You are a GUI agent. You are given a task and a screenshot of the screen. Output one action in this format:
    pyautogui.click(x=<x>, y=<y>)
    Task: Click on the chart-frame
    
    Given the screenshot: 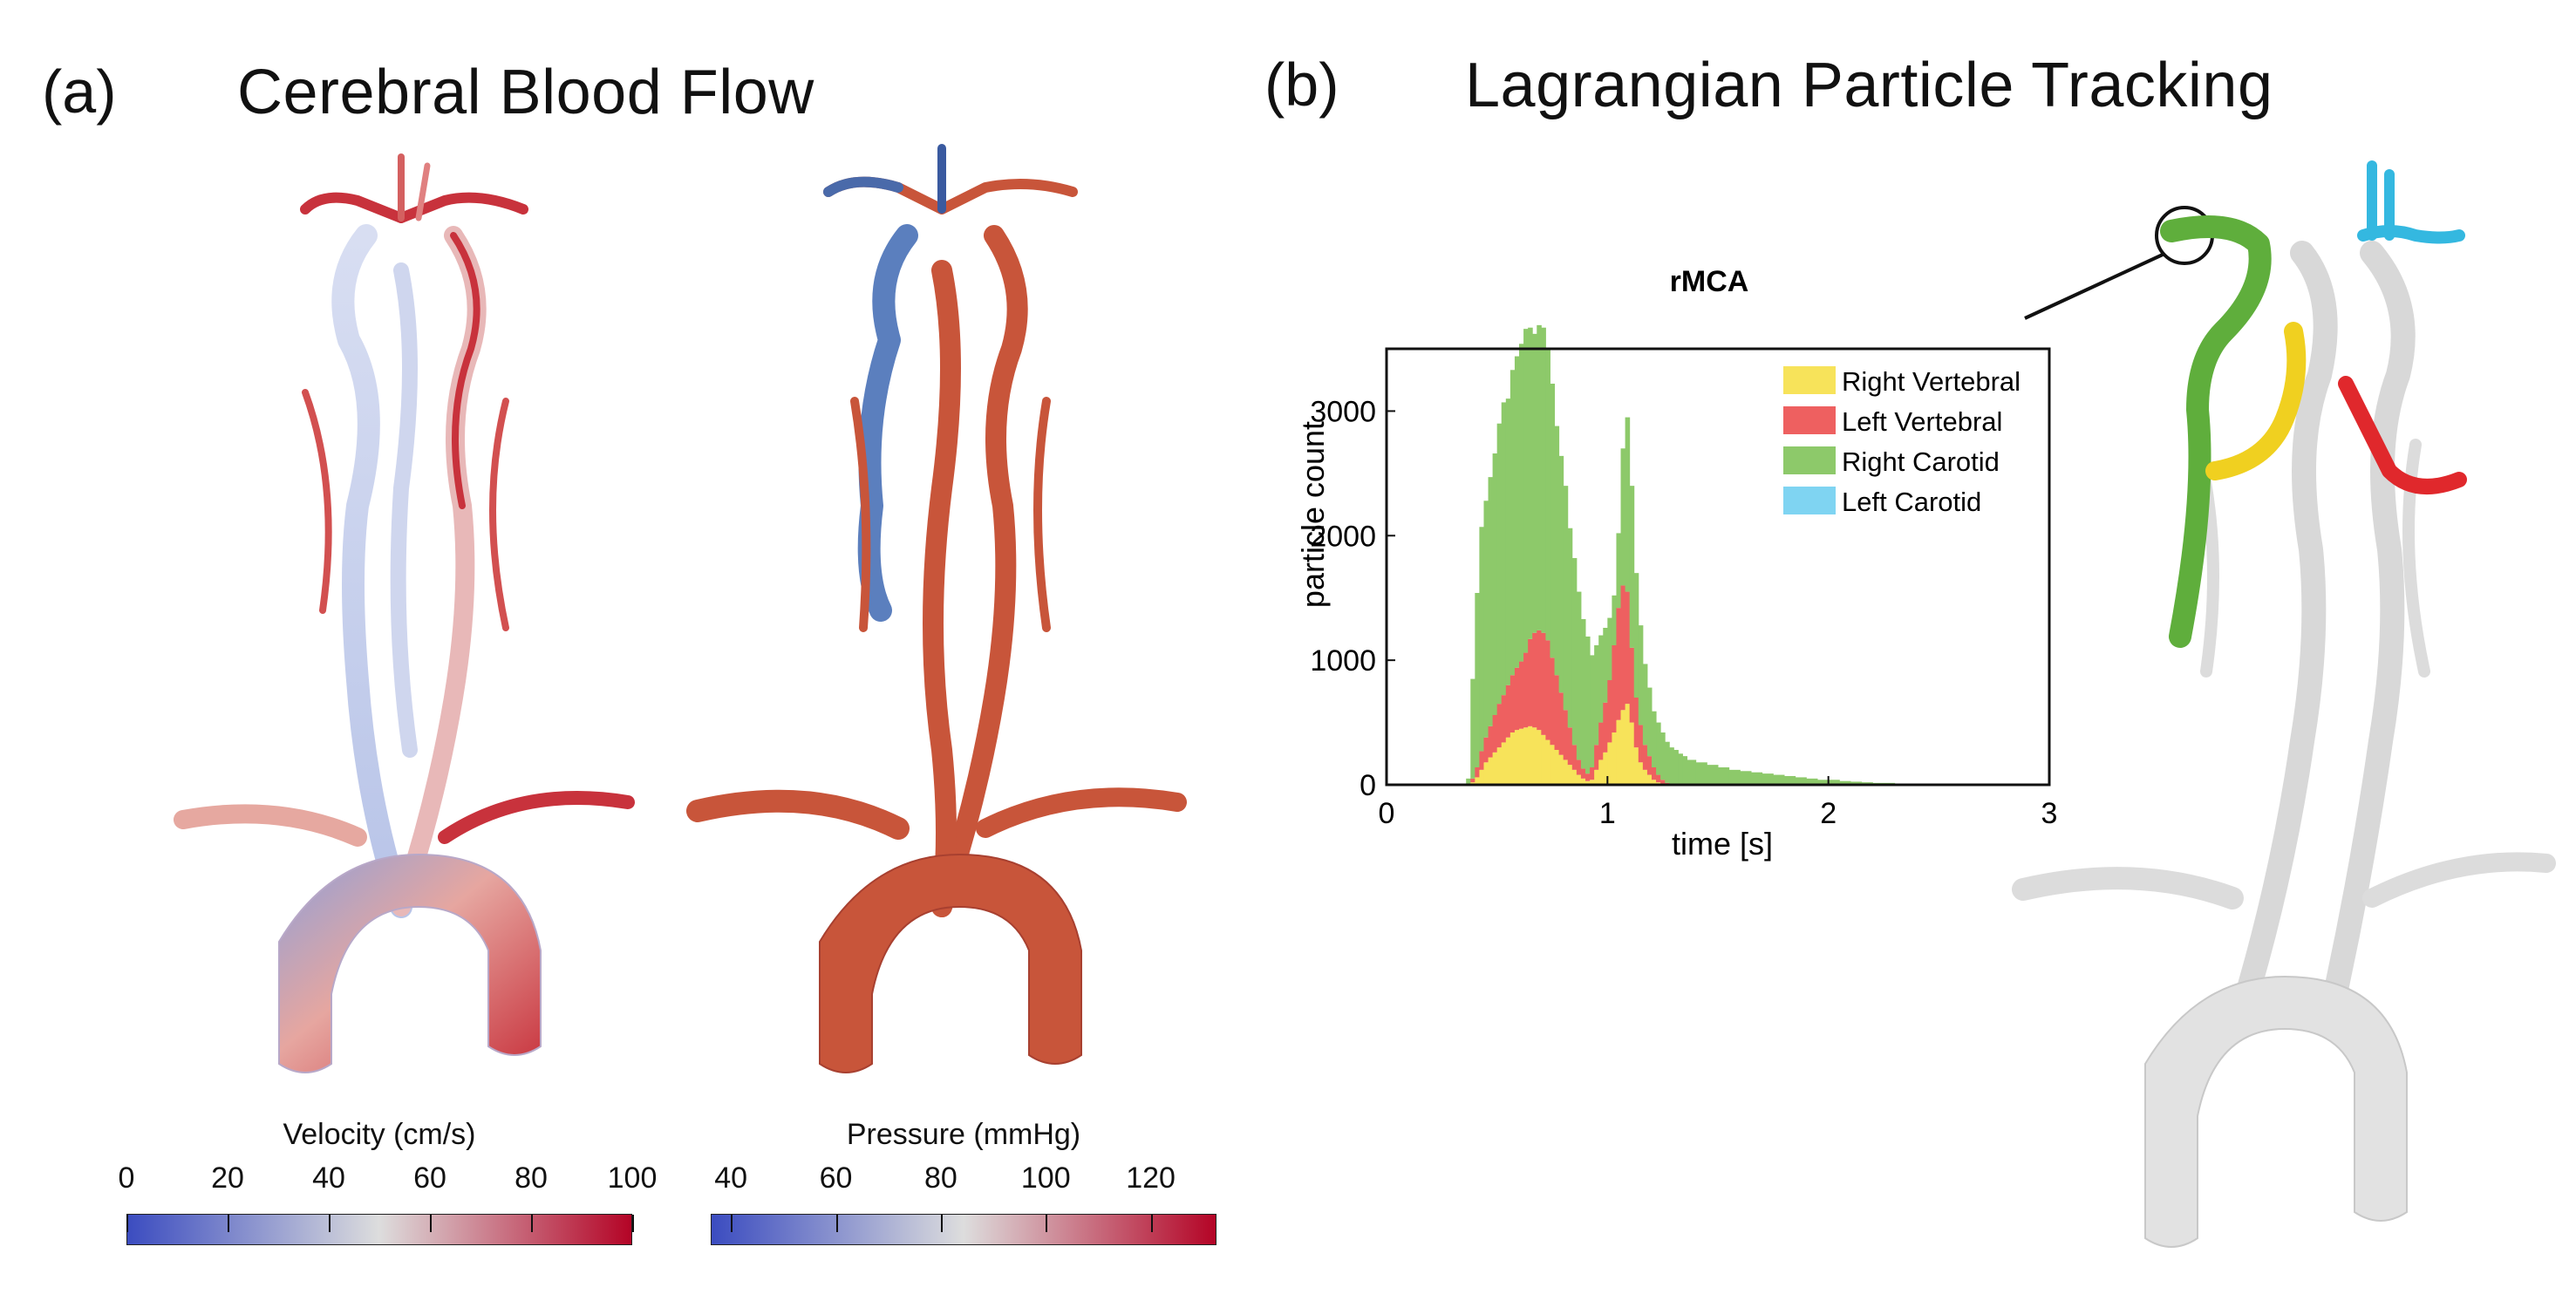 What is the action you would take?
    pyautogui.click(x=1718, y=567)
    